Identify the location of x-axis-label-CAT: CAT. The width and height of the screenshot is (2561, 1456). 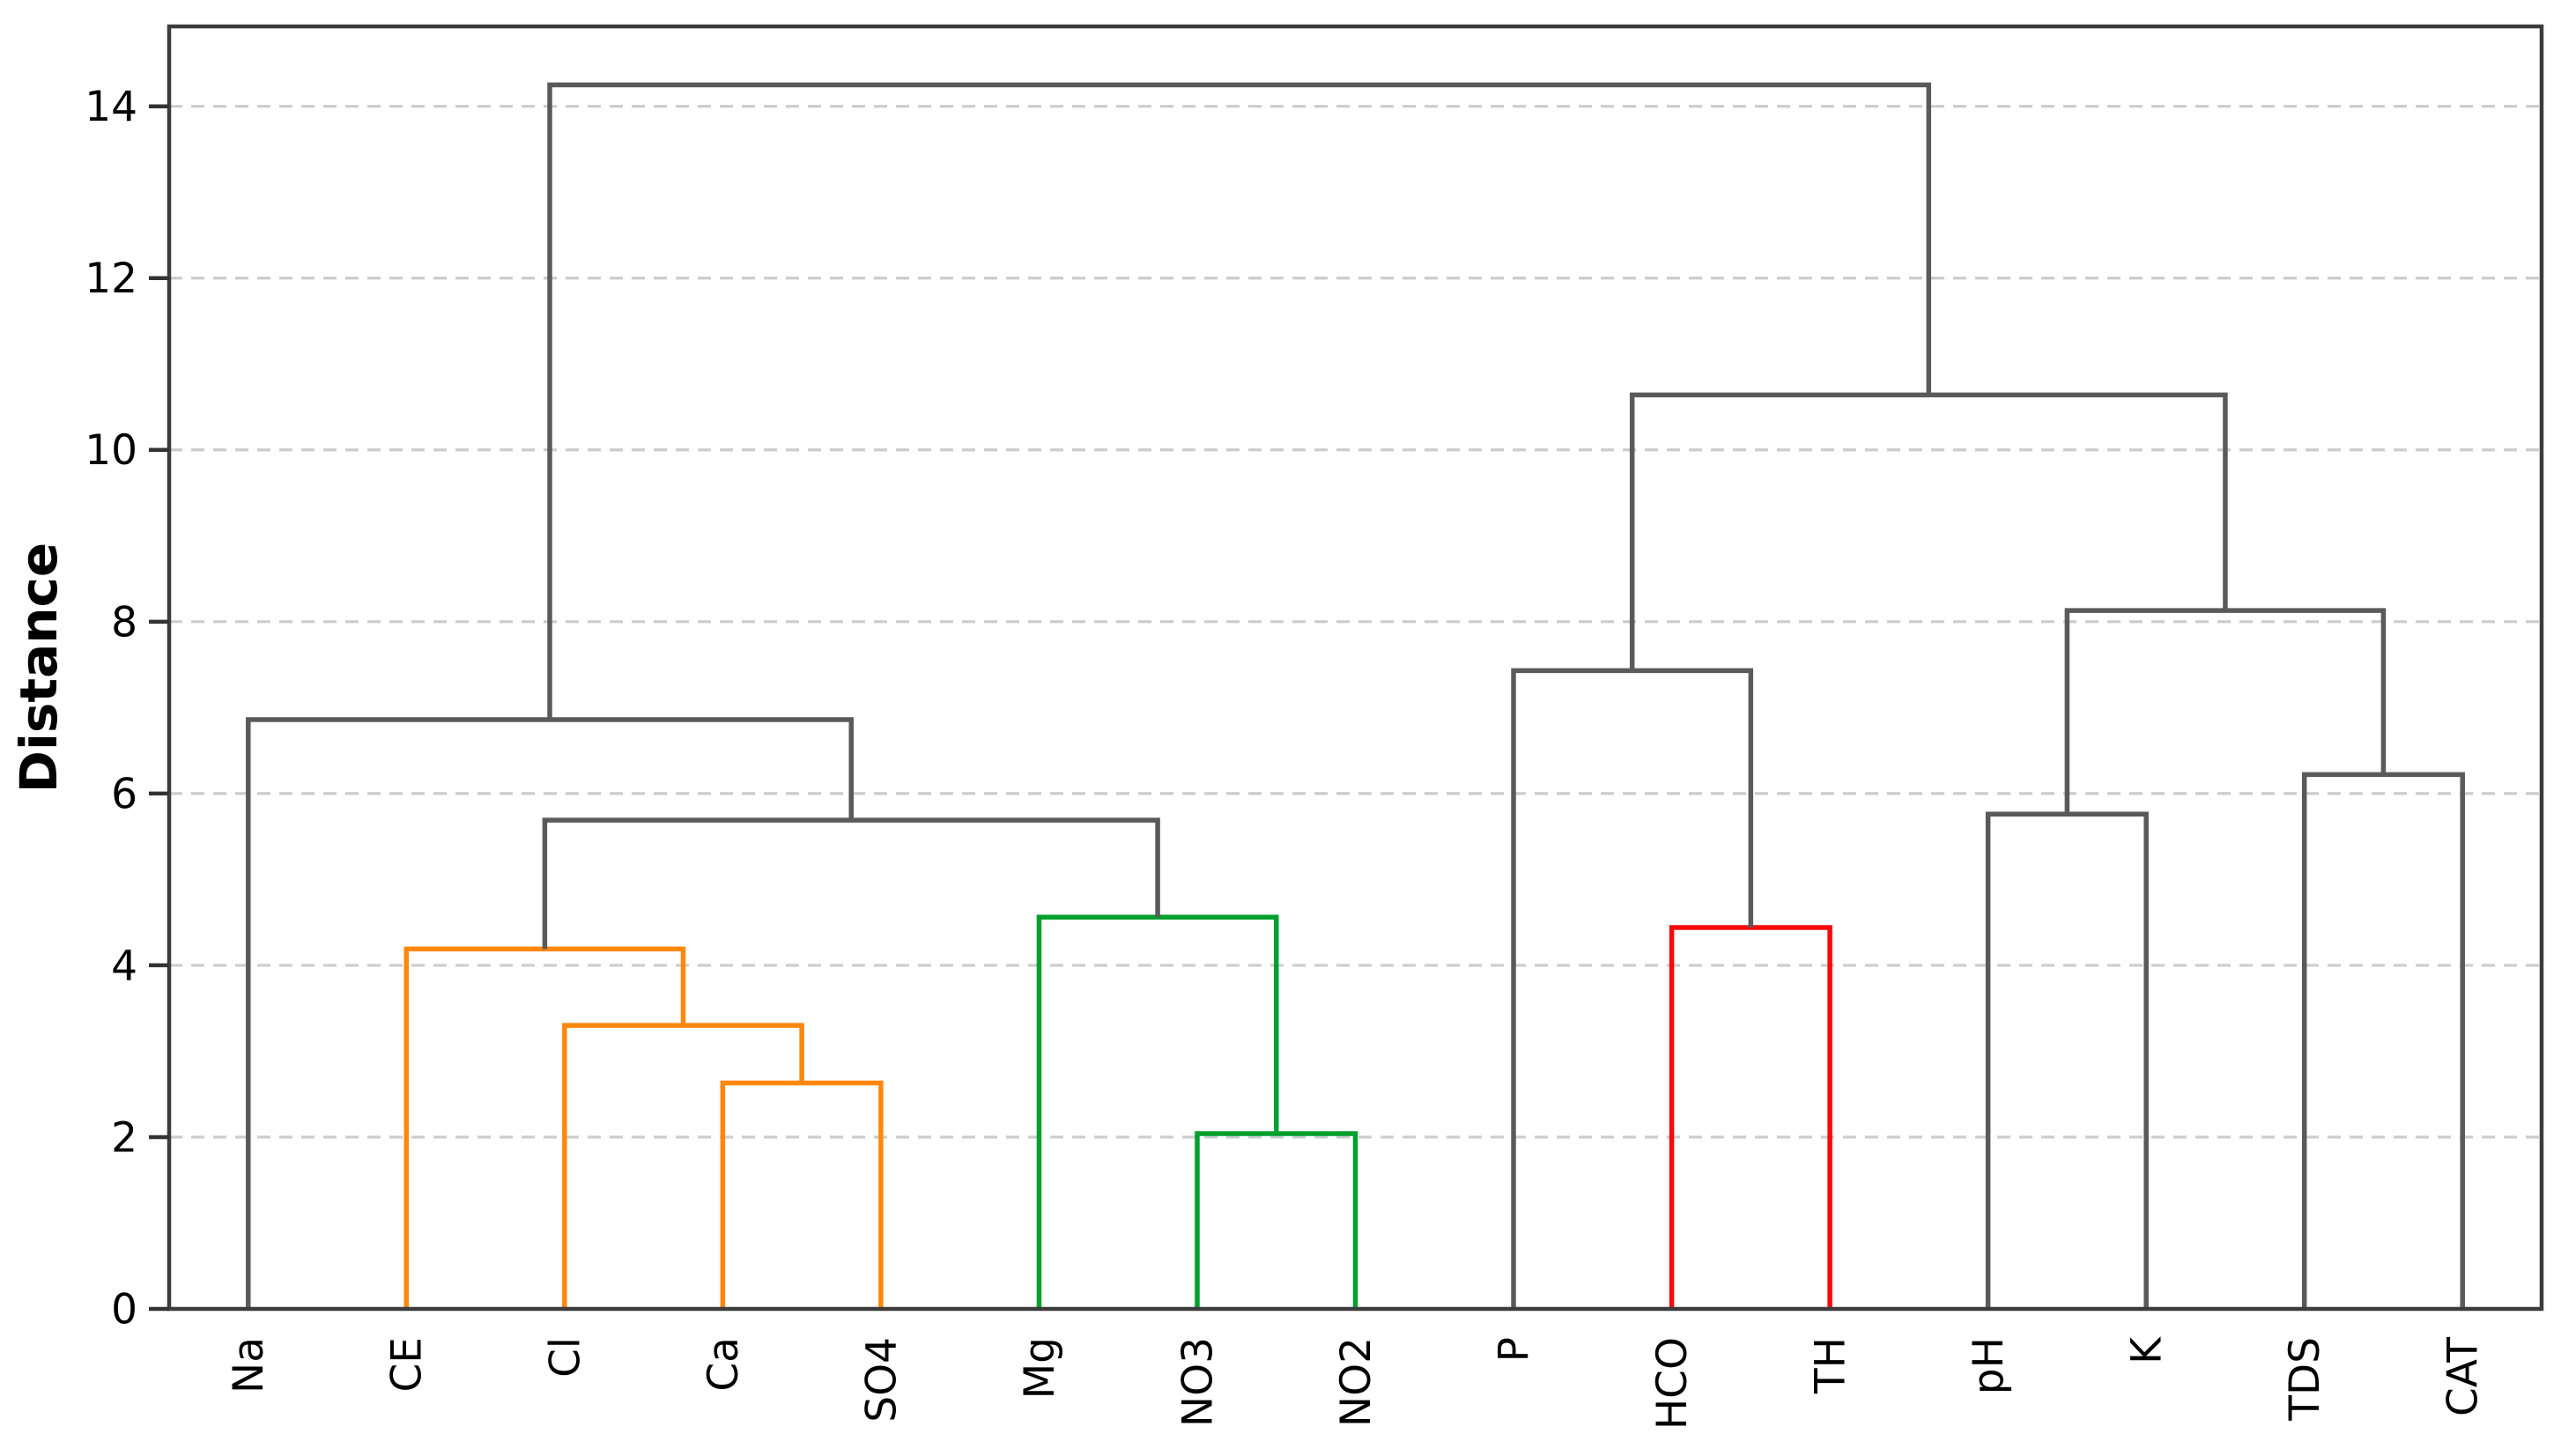
(2463, 1376).